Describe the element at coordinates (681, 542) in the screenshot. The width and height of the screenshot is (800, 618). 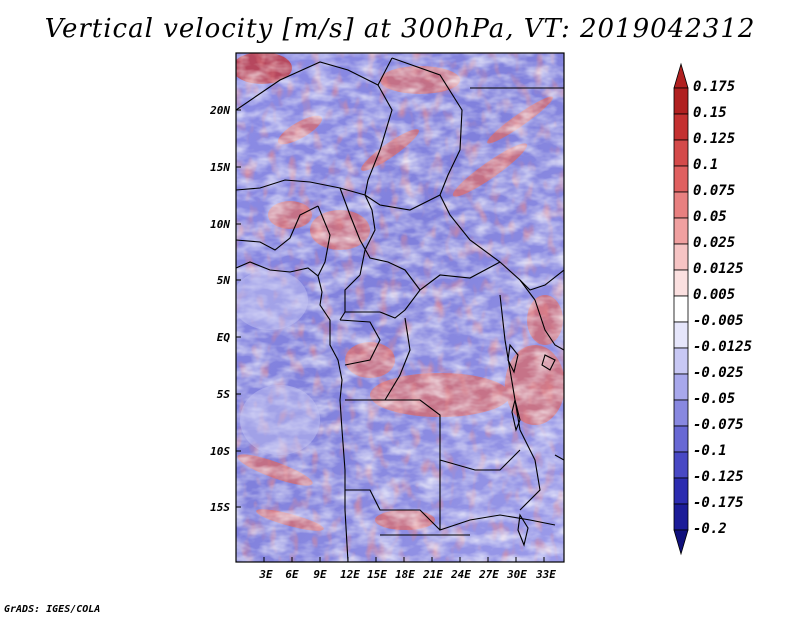
I see `colorbar-lower-triangle` at that location.